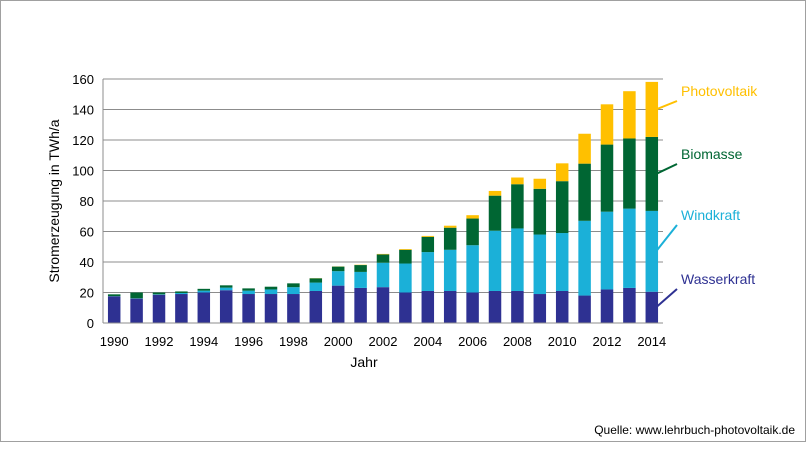  I want to click on bar-windkraft-1995, so click(226, 289).